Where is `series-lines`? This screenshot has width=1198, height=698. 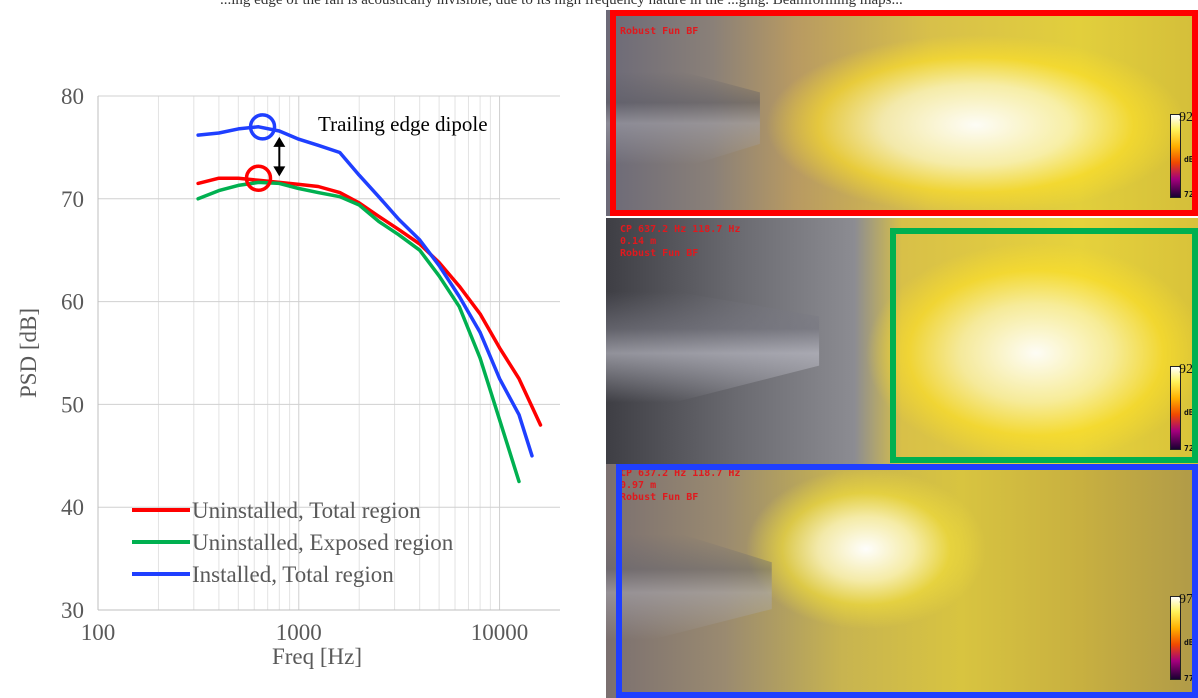
series-lines is located at coordinates (369, 304).